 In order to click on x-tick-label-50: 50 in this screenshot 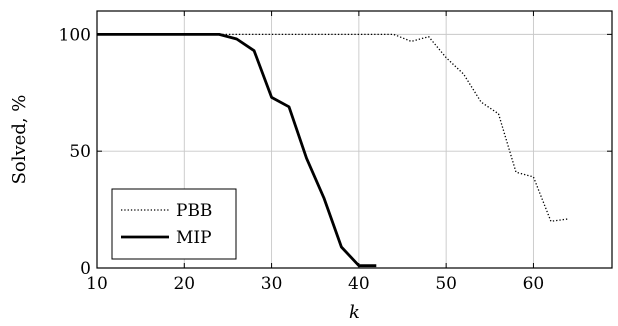, I will do `click(446, 284)`.